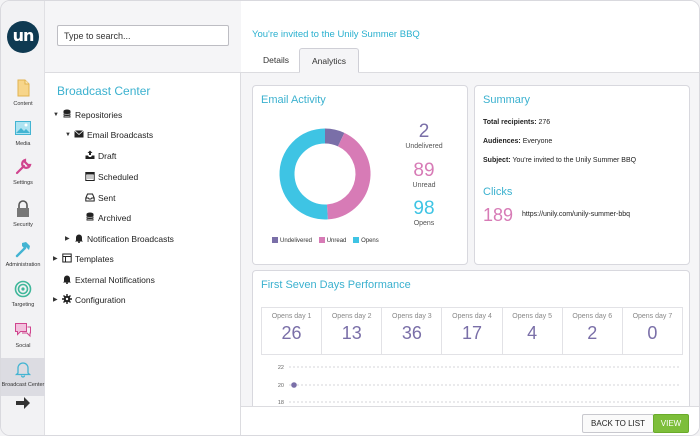 The image size is (700, 436). I want to click on data-point, so click(294, 385).